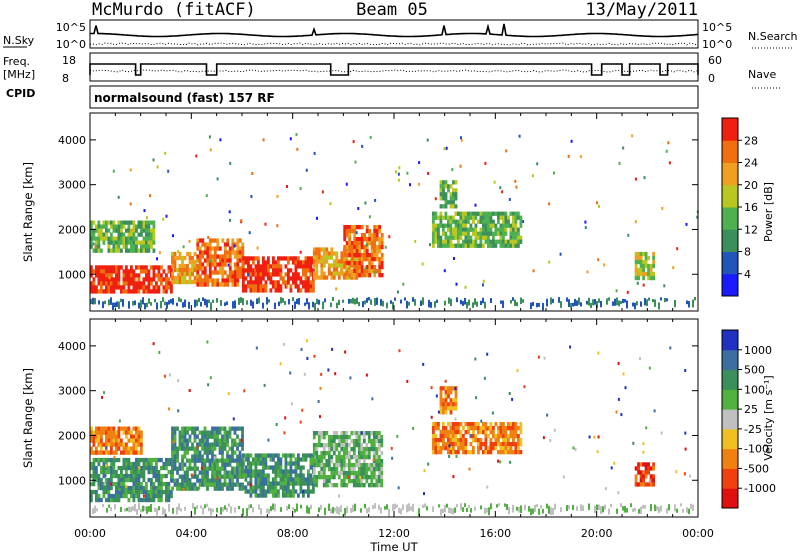  I want to click on colorbar-tick-label: 4, so click(747, 274).